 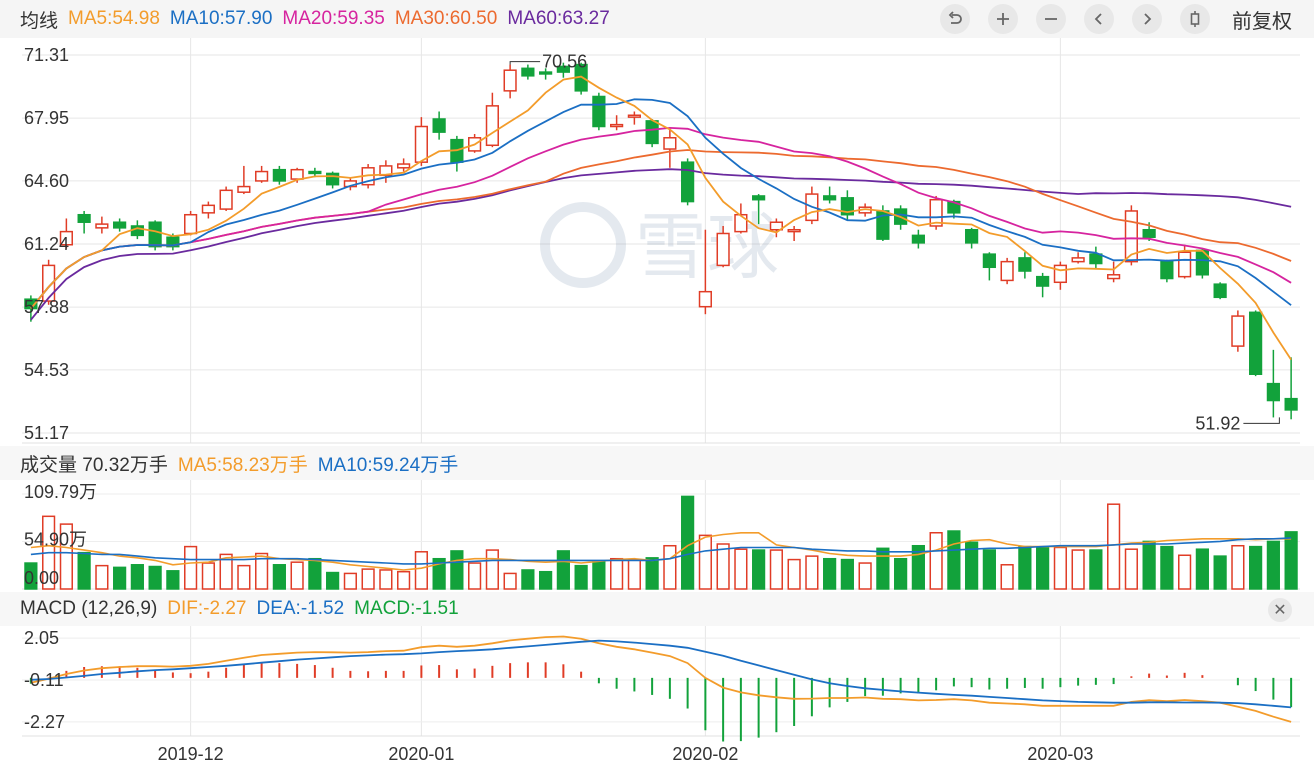 What do you see at coordinates (583, 245) in the screenshot?
I see `watermark-logo` at bounding box center [583, 245].